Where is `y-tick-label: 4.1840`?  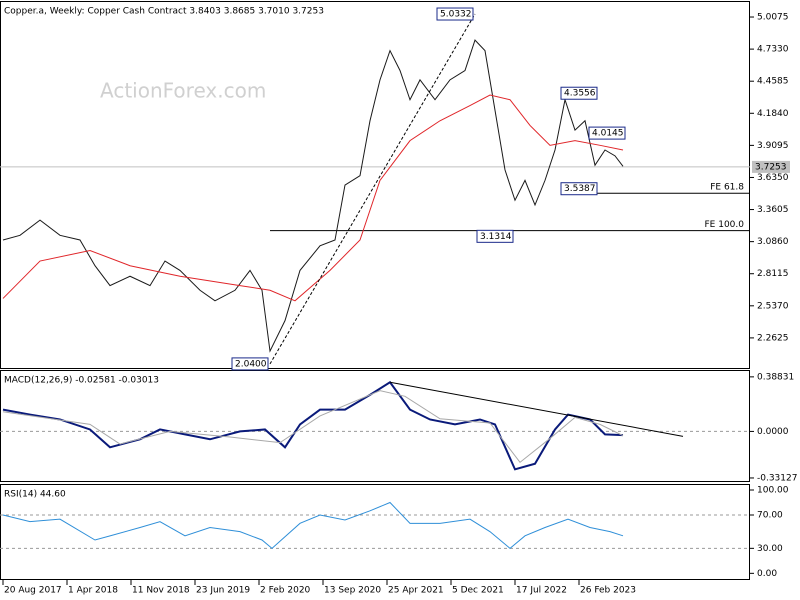 y-tick-label: 4.1840 is located at coordinates (773, 114).